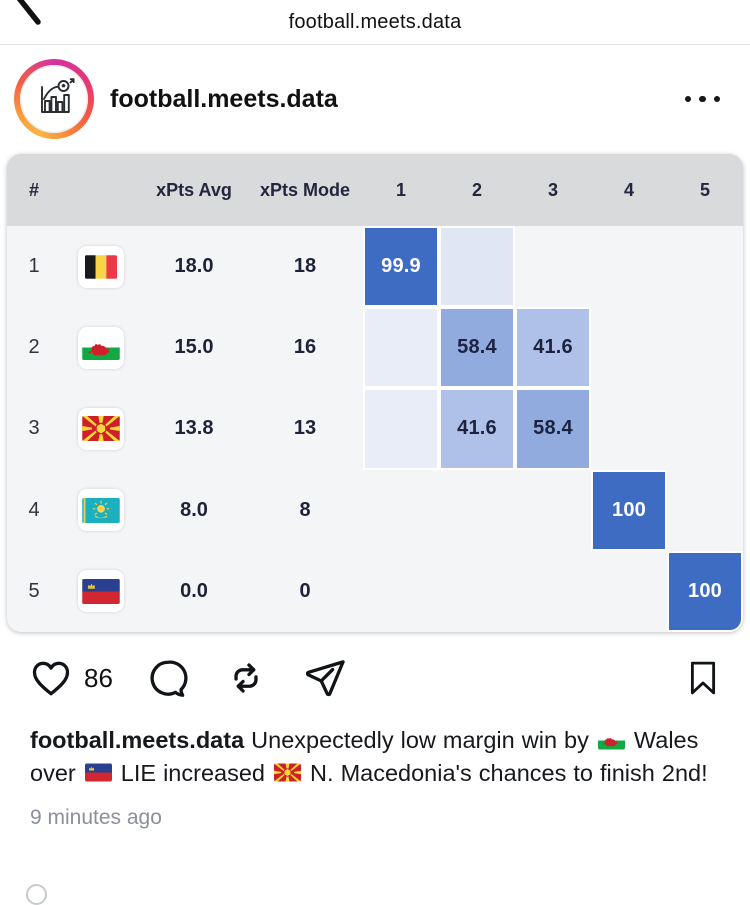 The width and height of the screenshot is (750, 905). What do you see at coordinates (34, 509) in the screenshot?
I see `rank-cell: 4` at bounding box center [34, 509].